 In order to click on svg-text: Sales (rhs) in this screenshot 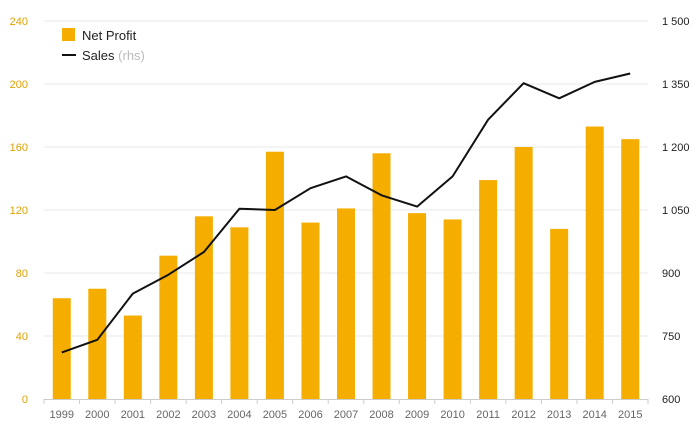, I will do `click(113, 55)`.